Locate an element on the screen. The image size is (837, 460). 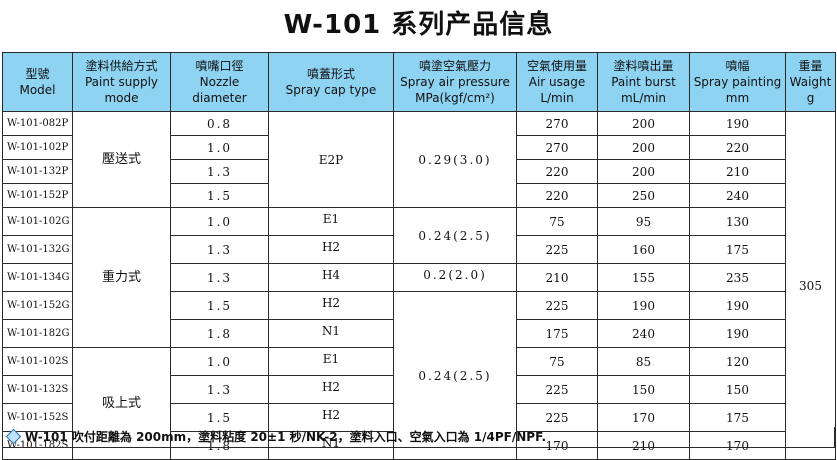
table-row: W-101-132G 1.3 H2 225 160 175 is located at coordinates (419, 249).